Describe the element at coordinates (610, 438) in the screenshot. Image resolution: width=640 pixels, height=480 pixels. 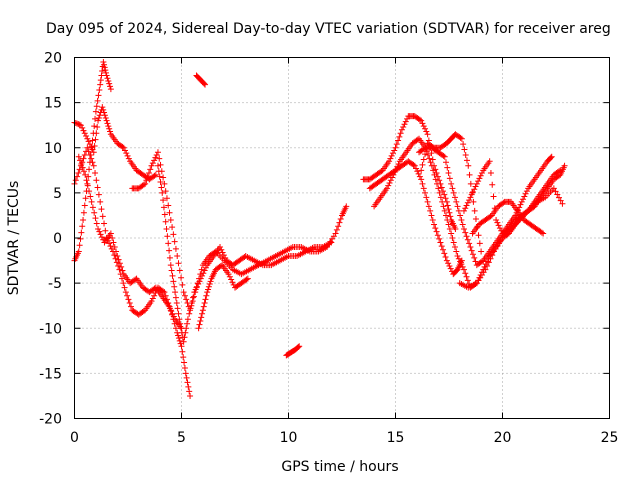
I see `x-tick-label: 25` at that location.